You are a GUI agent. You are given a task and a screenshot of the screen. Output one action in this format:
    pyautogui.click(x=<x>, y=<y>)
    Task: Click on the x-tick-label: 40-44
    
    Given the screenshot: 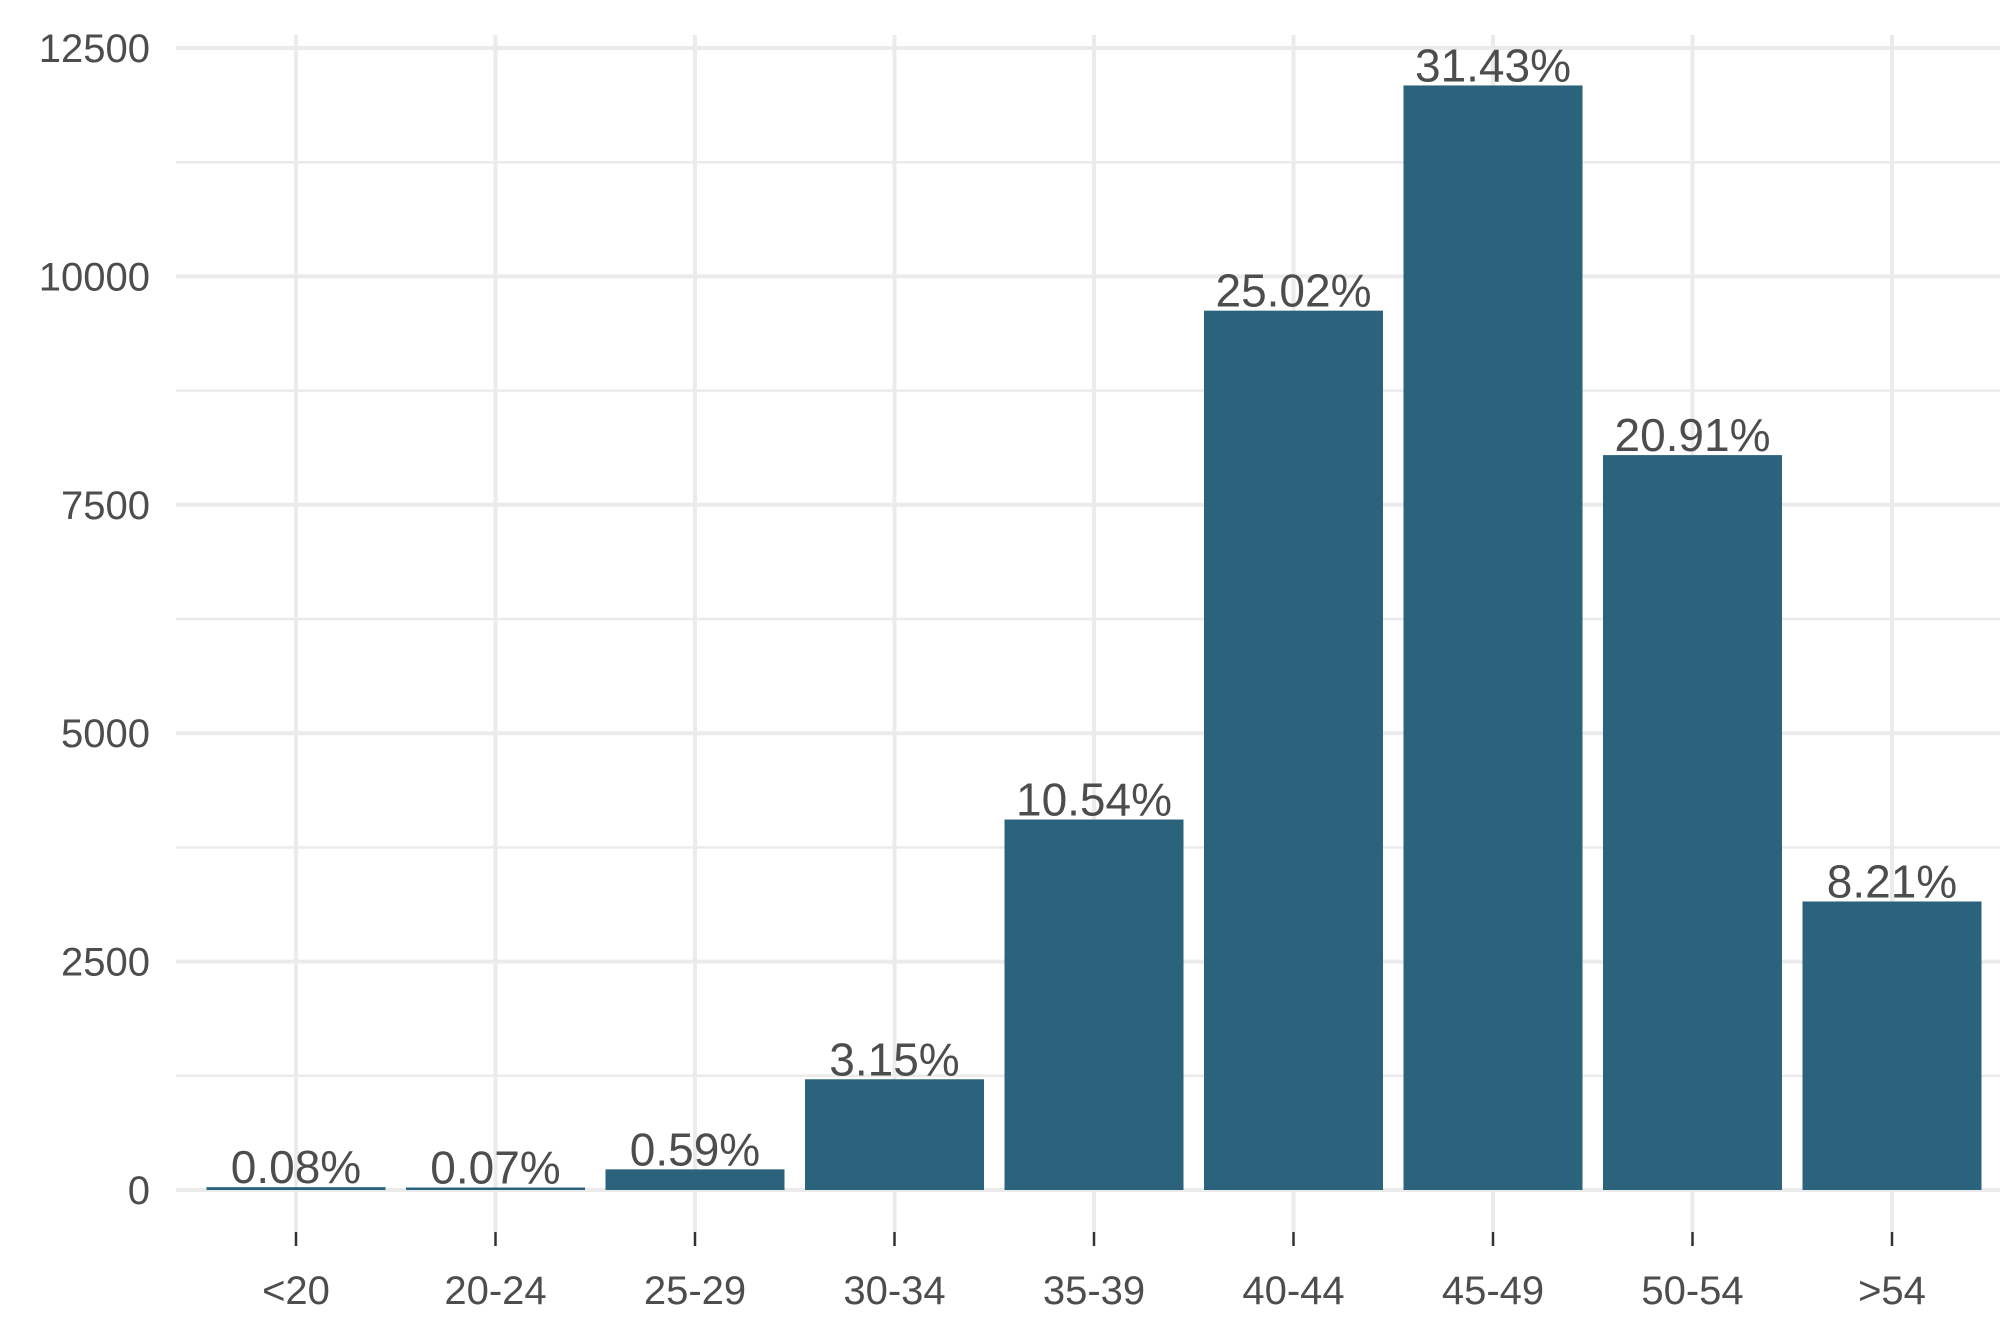 What is the action you would take?
    pyautogui.click(x=1293, y=1291)
    